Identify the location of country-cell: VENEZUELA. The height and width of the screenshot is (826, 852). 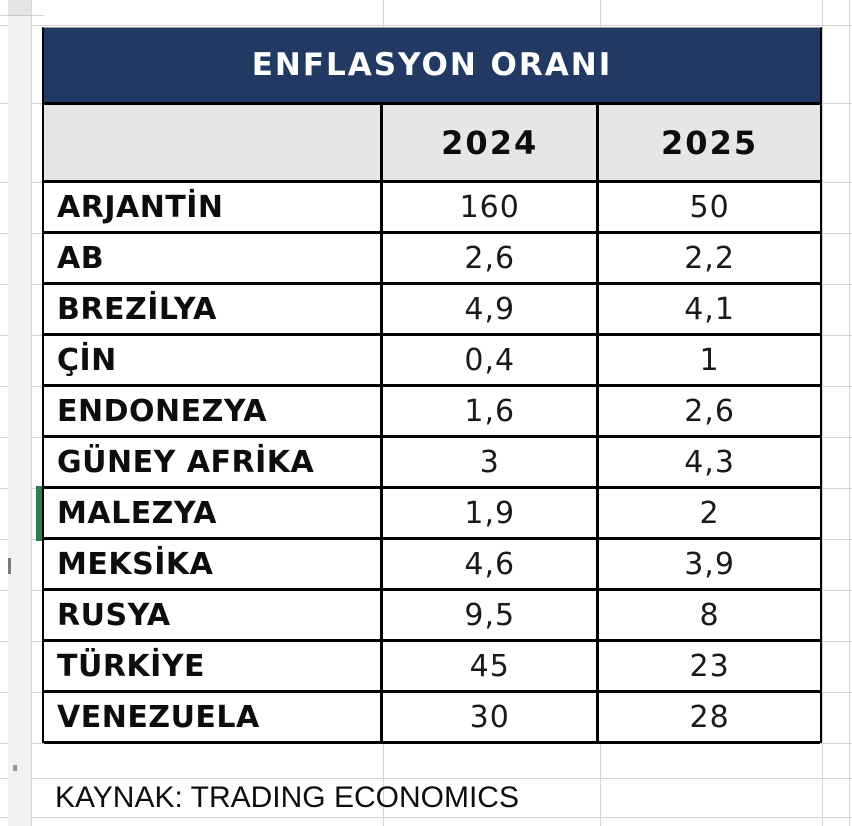
(214, 718).